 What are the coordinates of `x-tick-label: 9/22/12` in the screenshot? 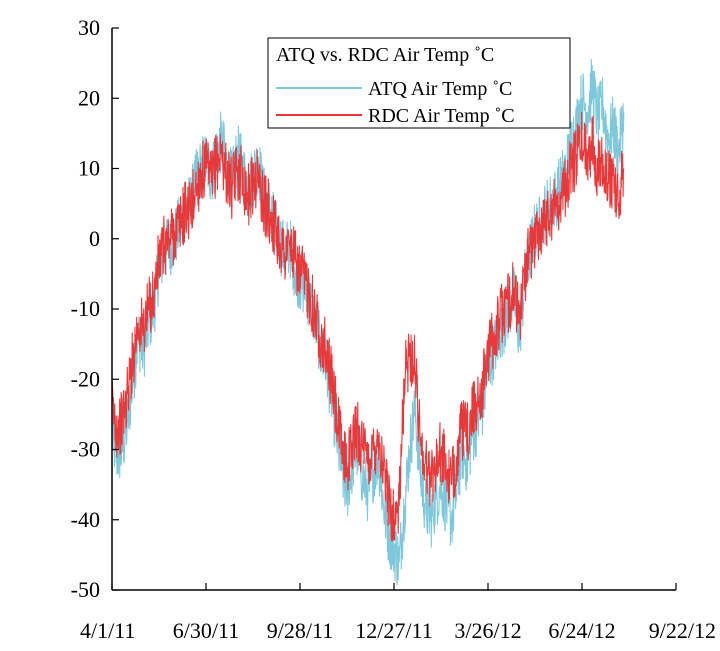 It's located at (682, 630).